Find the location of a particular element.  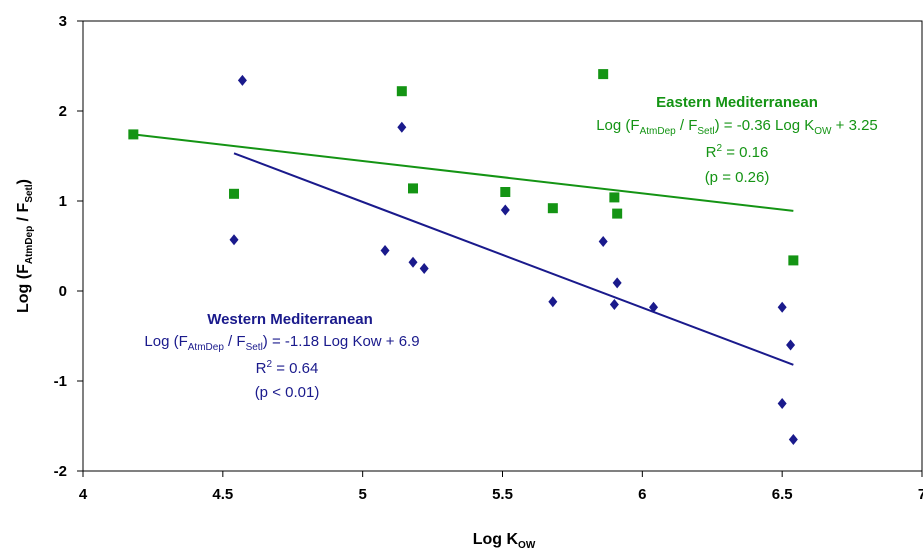

western-annotation-p: (p < 0.01) is located at coordinates (287, 392).